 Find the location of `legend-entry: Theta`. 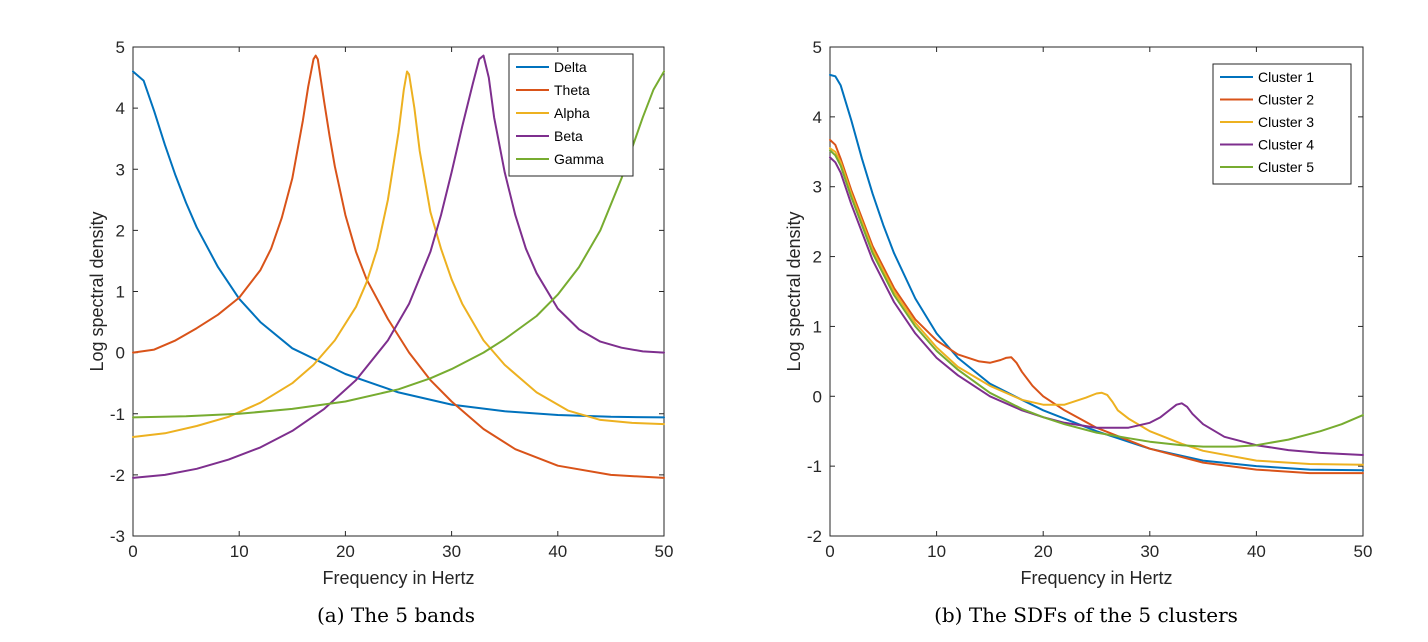

legend-entry: Theta is located at coordinates (572, 90).